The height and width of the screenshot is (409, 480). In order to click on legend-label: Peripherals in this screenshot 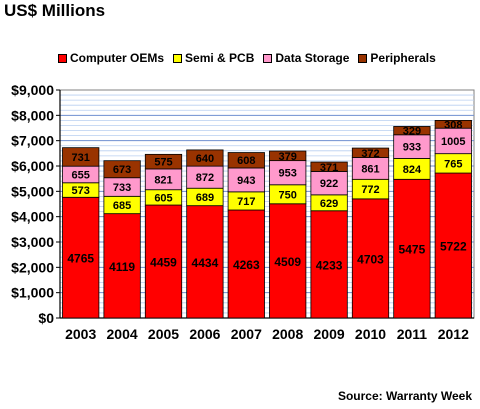, I will do `click(403, 58)`.